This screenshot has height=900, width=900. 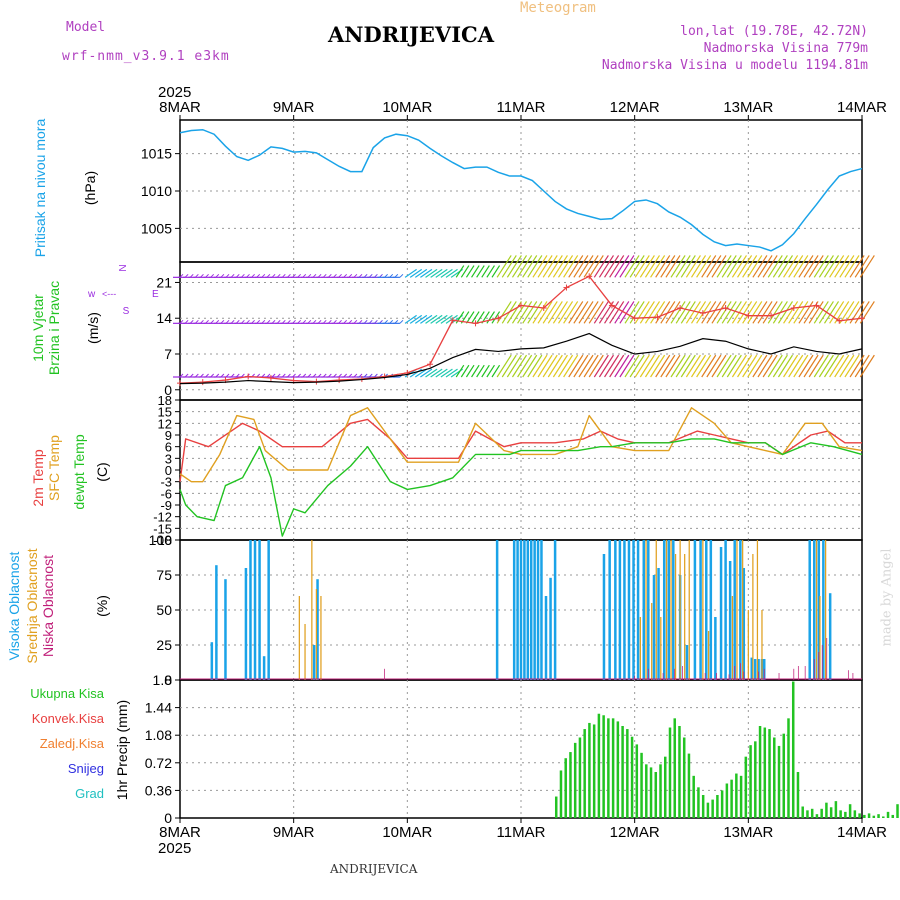 What do you see at coordinates (521, 445) in the screenshot?
I see `temp-sfc-line` at bounding box center [521, 445].